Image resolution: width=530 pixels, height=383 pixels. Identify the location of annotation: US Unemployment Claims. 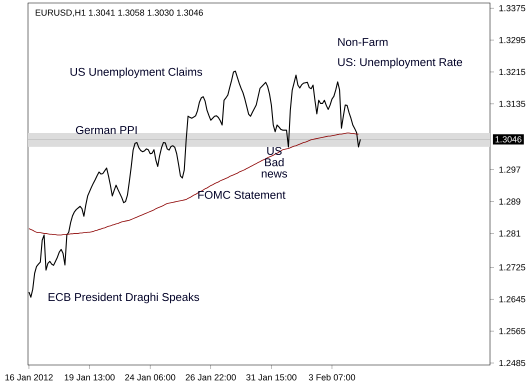
(136, 73).